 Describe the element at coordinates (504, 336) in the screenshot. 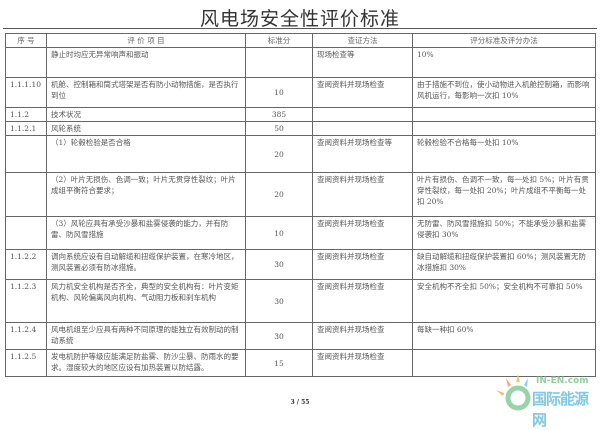

I see `row-criteria: 每缺一种扣 60%` at that location.